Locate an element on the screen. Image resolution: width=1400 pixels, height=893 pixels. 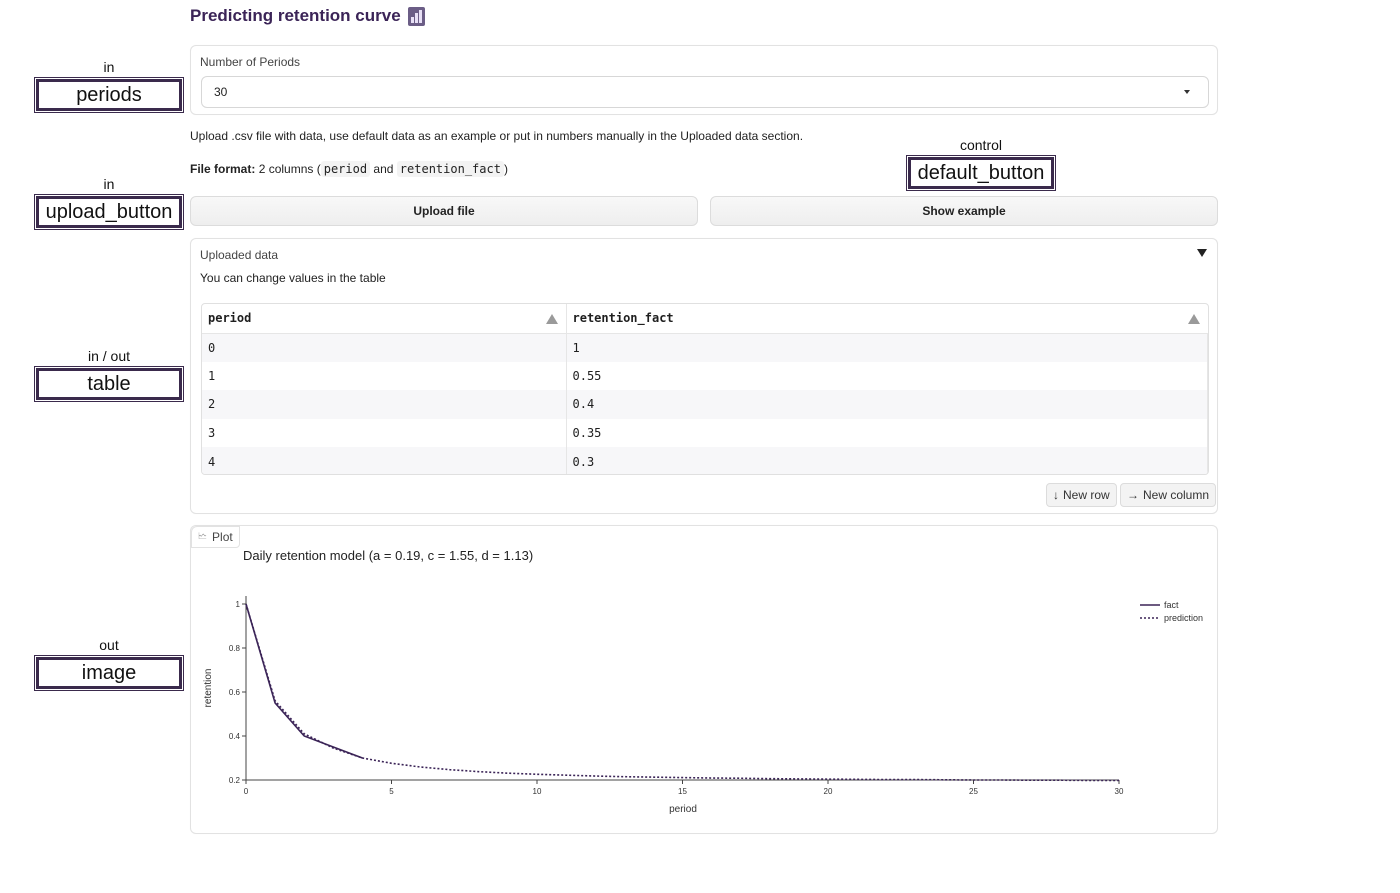
chart-legend: fact prediction is located at coordinates (1171, 611).